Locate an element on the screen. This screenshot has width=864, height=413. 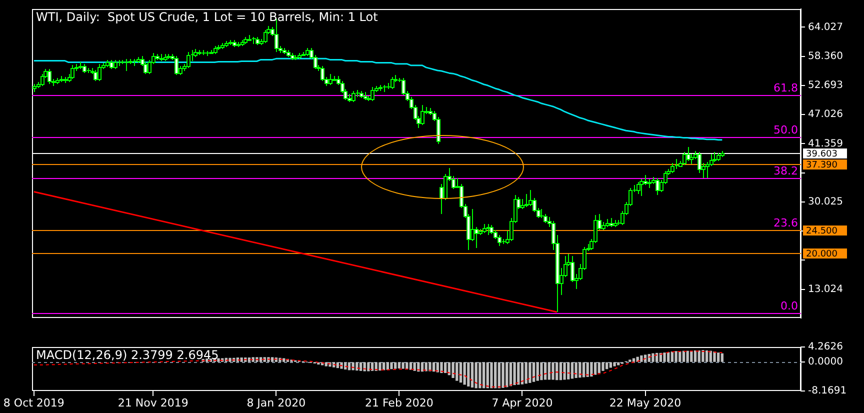
ref-line-label: 39.603 is located at coordinates (822, 154).